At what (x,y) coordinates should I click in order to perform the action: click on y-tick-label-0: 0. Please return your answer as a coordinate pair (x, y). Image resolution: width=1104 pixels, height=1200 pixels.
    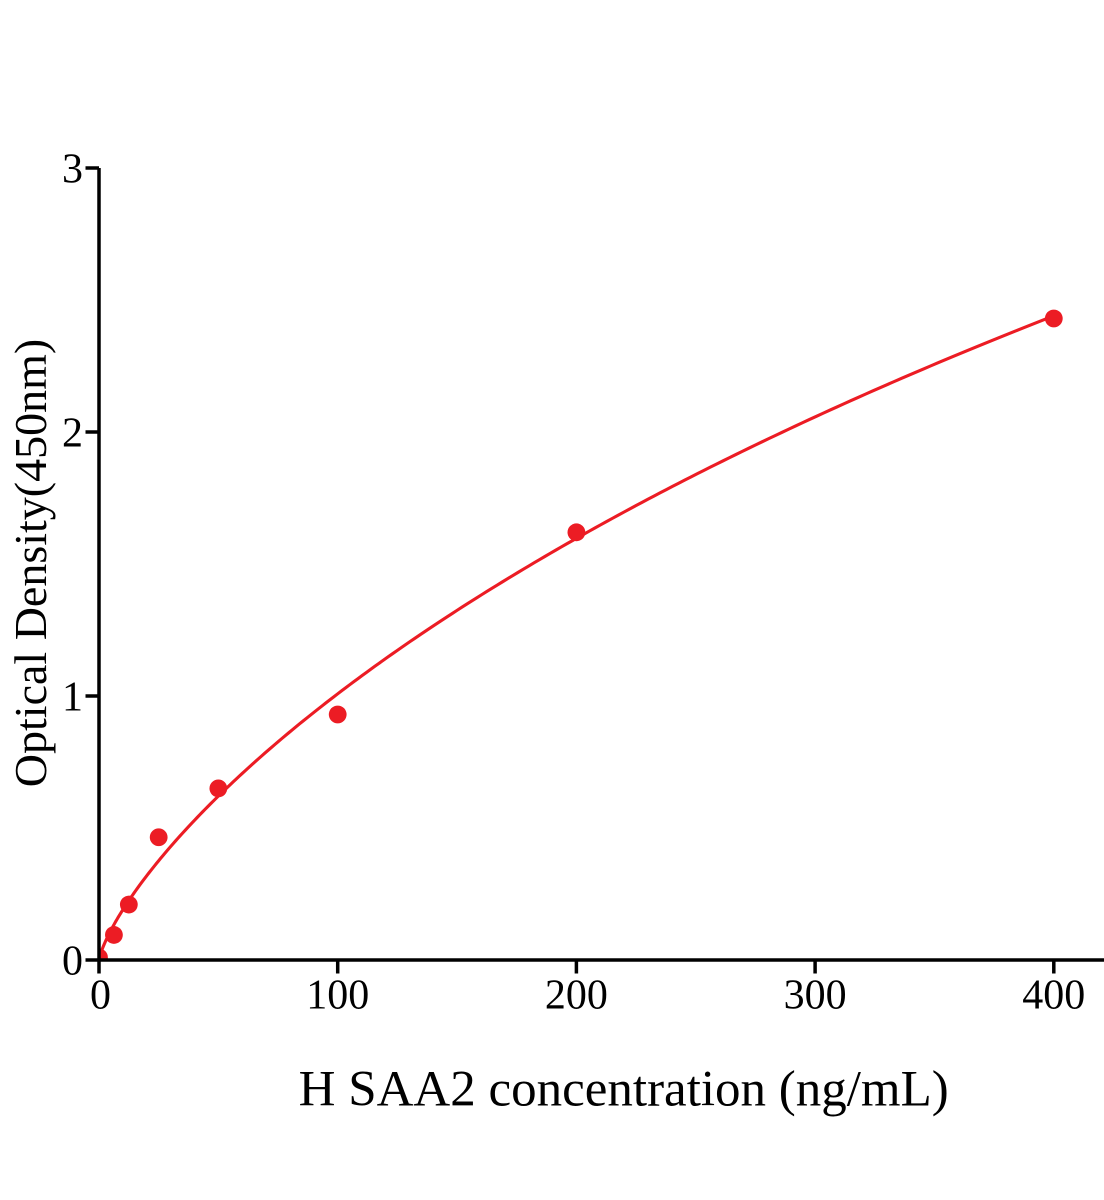
    Looking at the image, I should click on (72, 962).